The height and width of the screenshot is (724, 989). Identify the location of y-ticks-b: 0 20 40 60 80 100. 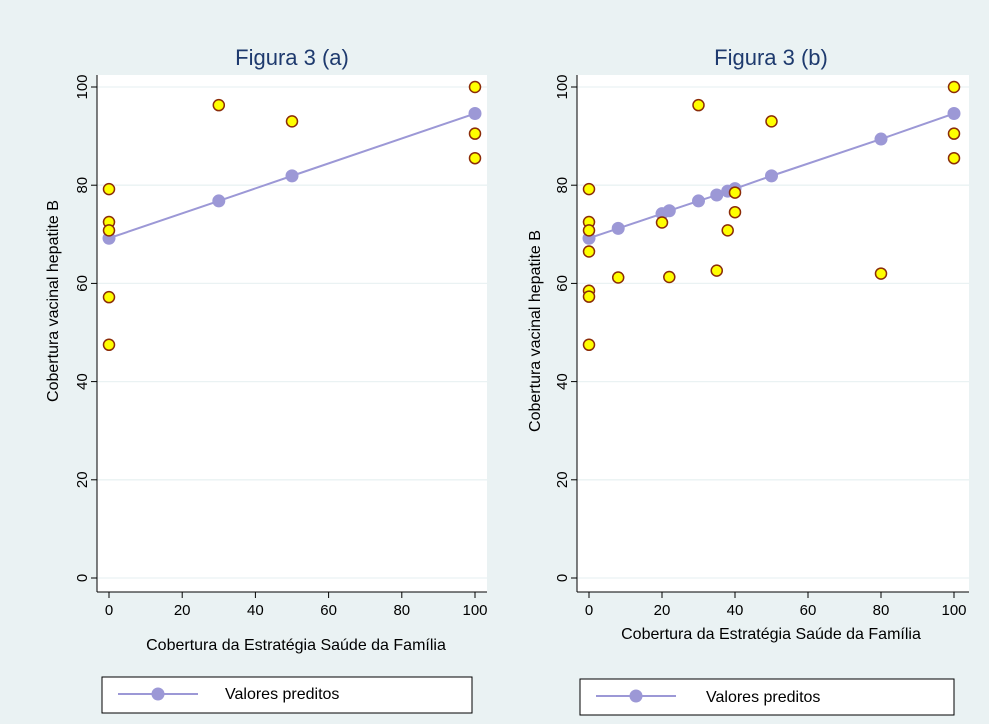
(565, 328).